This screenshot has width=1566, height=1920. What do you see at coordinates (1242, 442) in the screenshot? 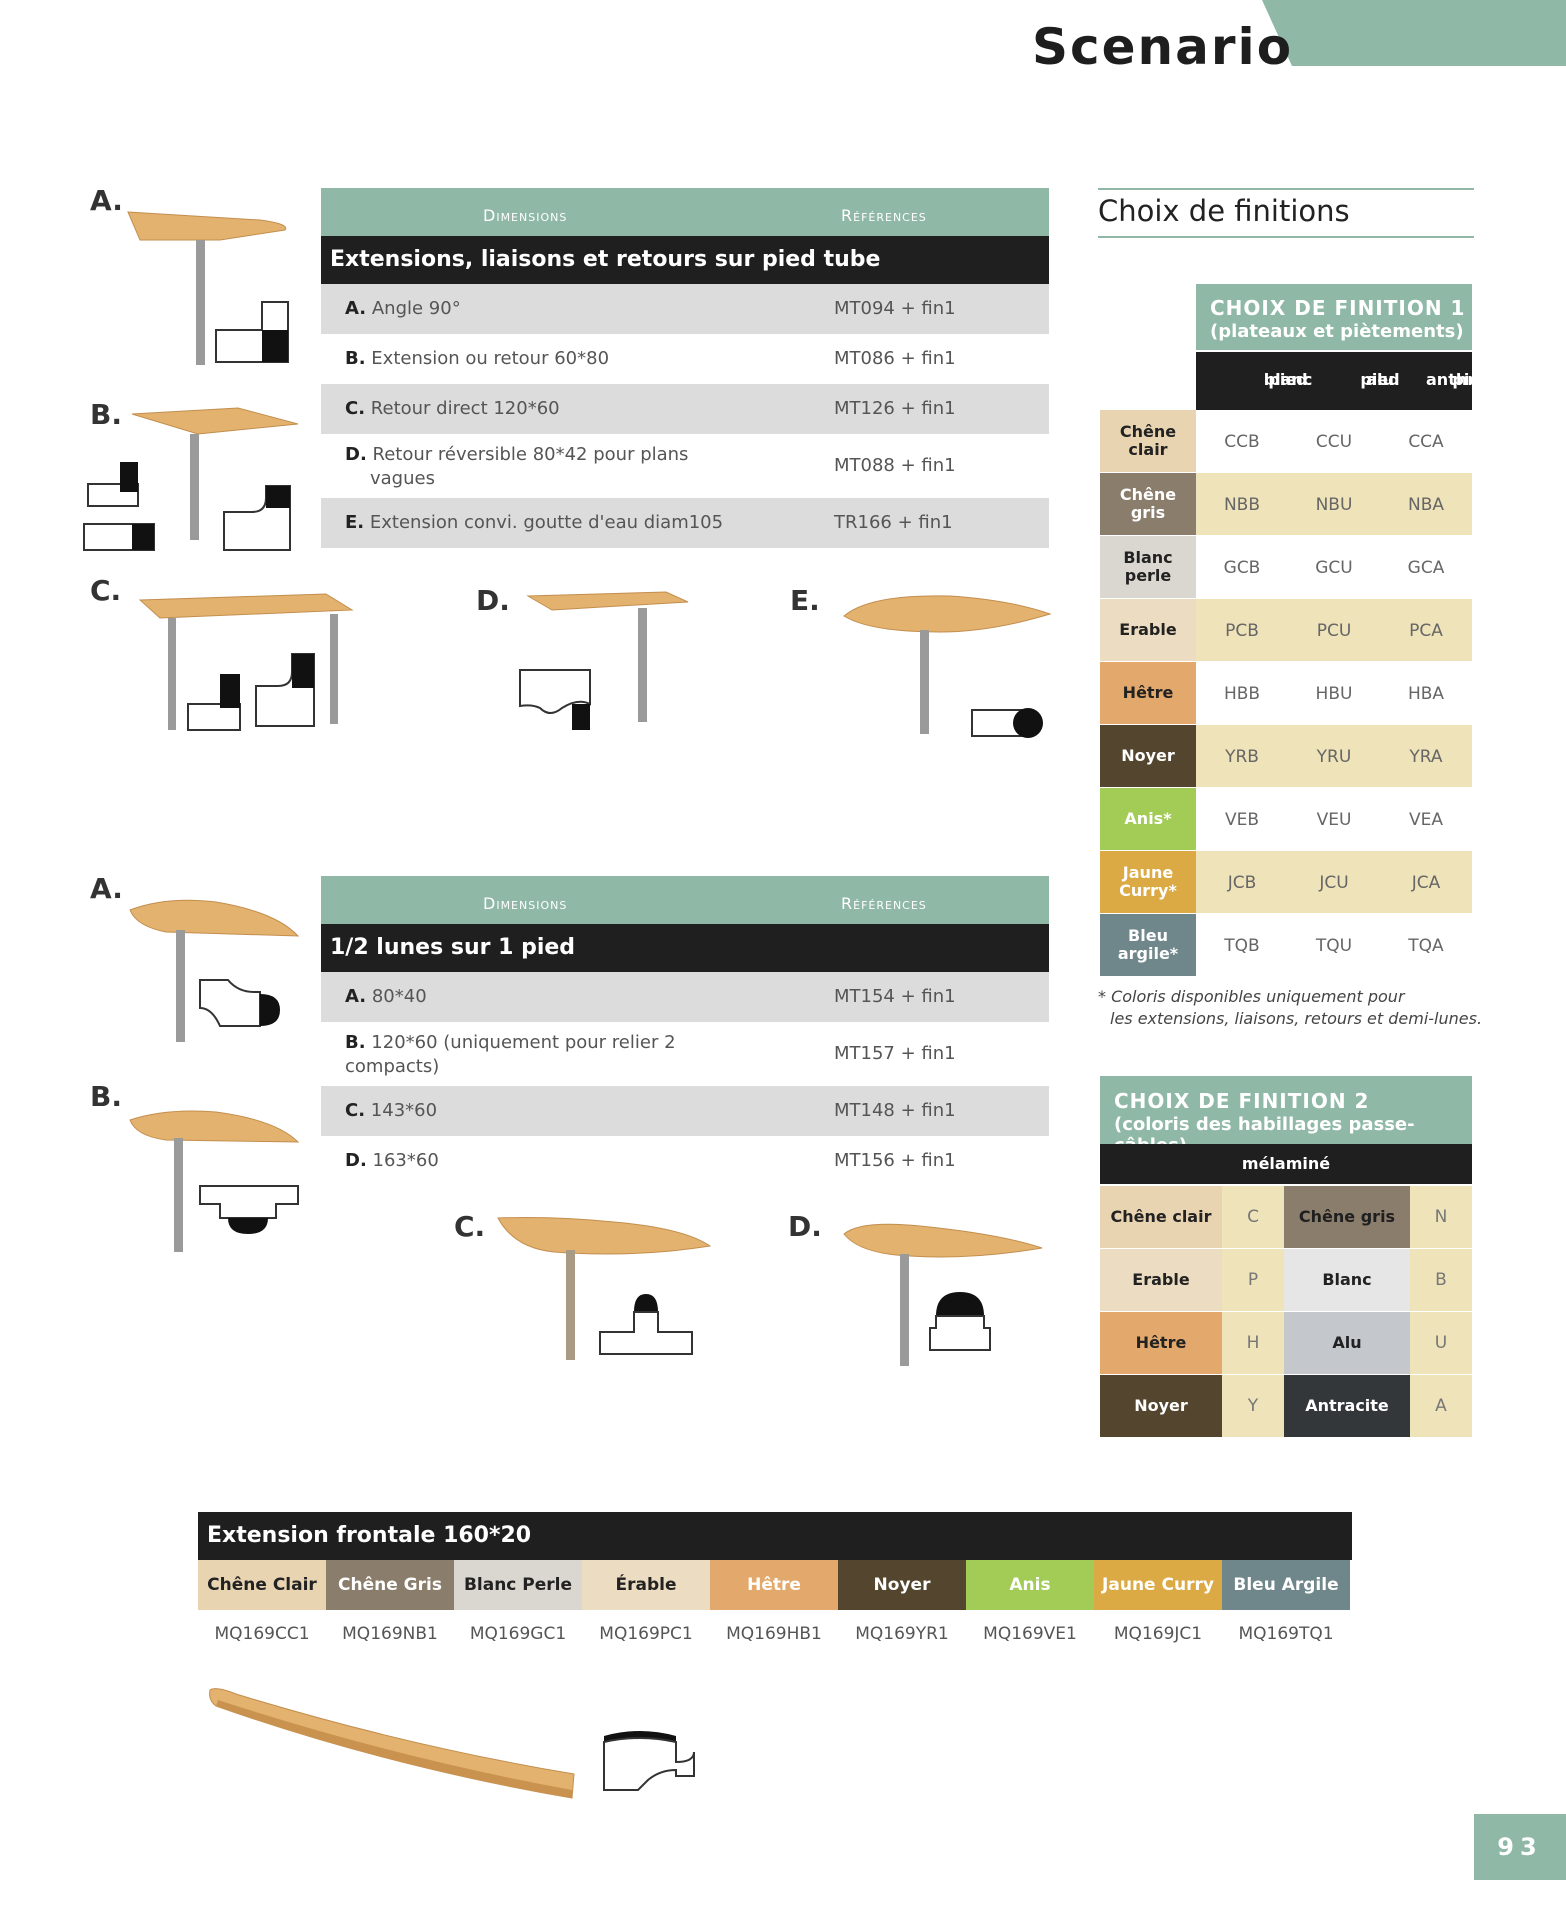
I see `finish-code: CCB` at bounding box center [1242, 442].